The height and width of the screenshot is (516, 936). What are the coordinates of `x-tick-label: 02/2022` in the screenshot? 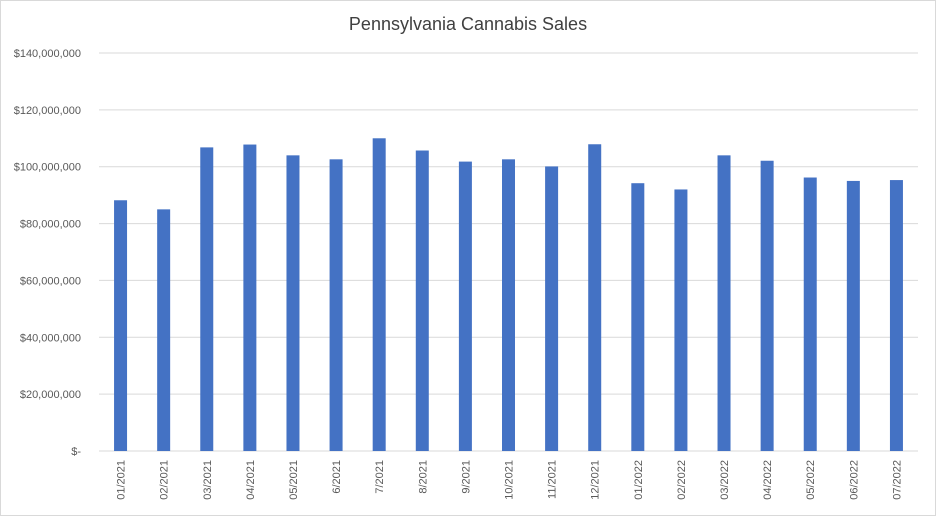 It's located at (682, 480).